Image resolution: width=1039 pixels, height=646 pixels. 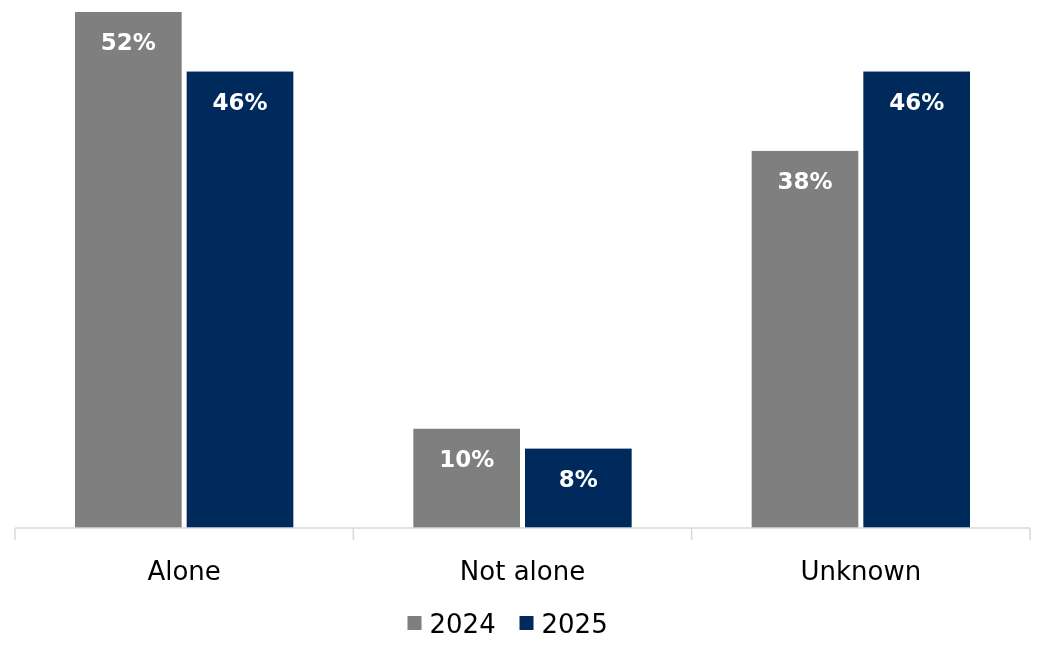 I want to click on x-tick-label: Not alone, so click(x=522, y=571).